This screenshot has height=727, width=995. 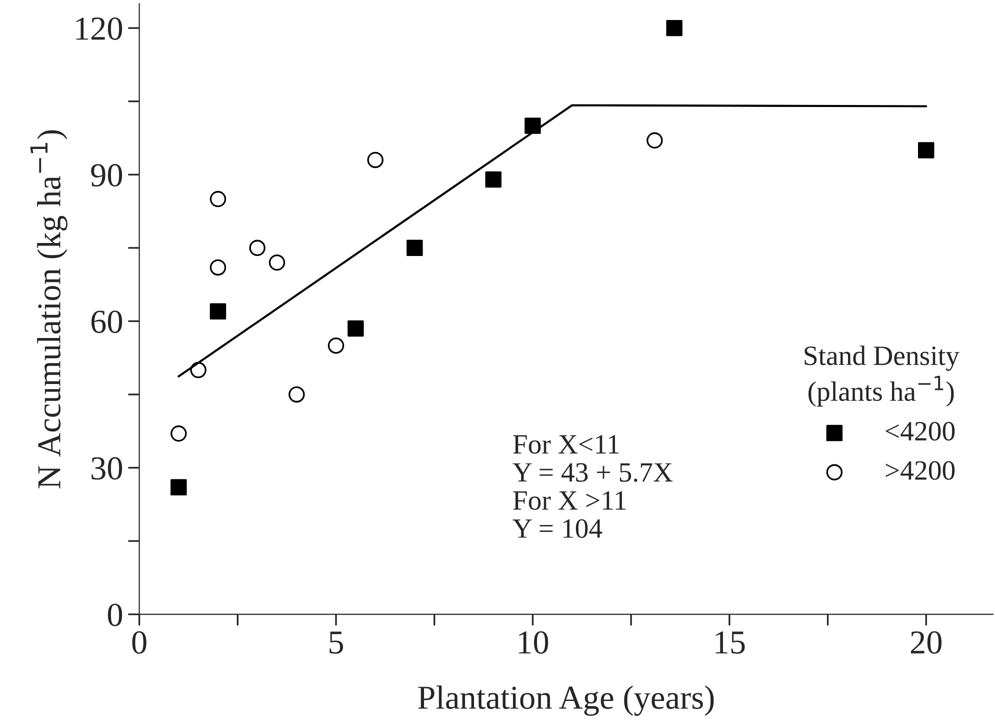 What do you see at coordinates (926, 642) in the screenshot?
I see `x-tick-label: 20` at bounding box center [926, 642].